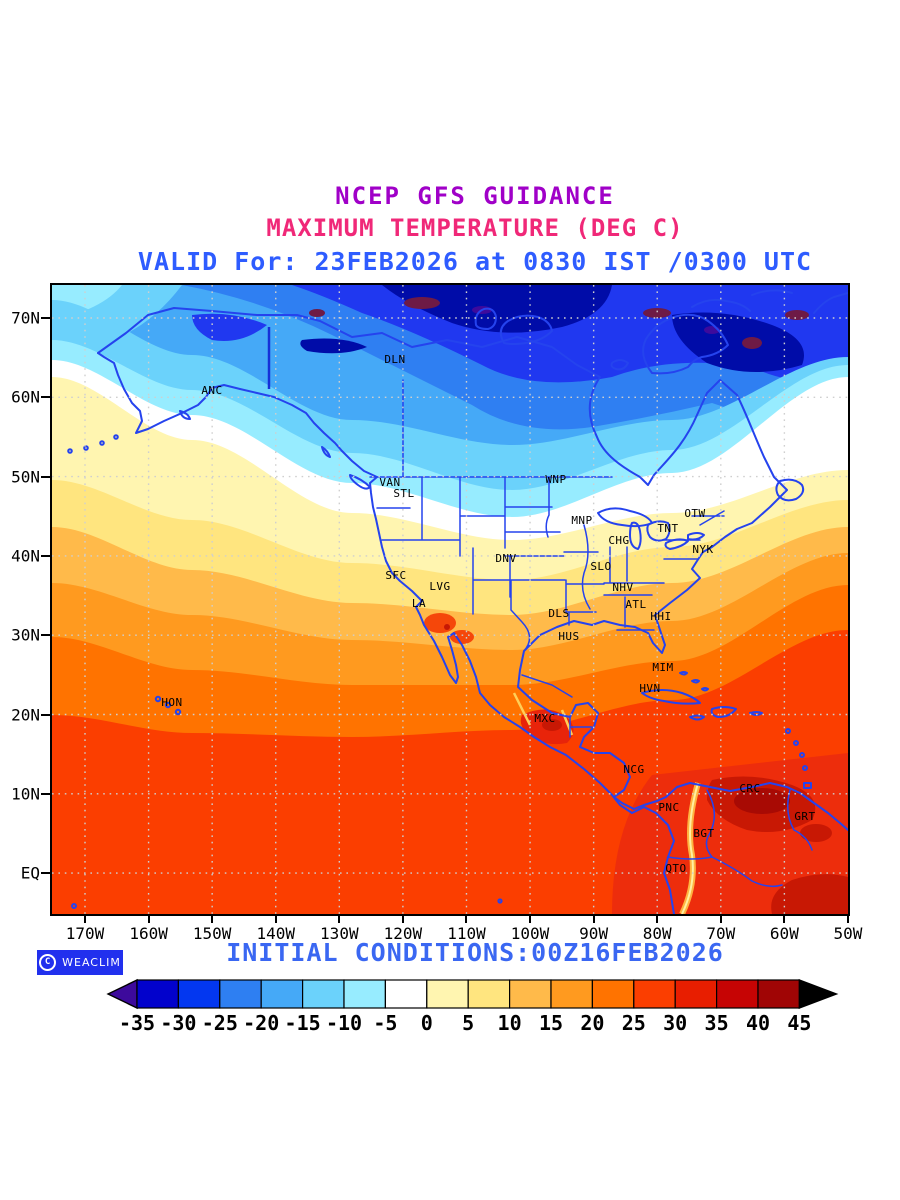  What do you see at coordinates (848, 933) in the screenshot?
I see `lon-label-50w: 50W` at bounding box center [848, 933].